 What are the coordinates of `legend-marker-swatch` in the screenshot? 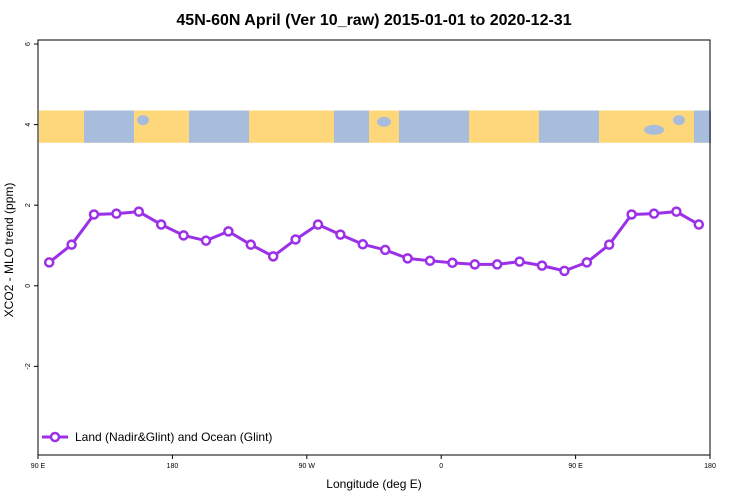 It's located at (55, 437).